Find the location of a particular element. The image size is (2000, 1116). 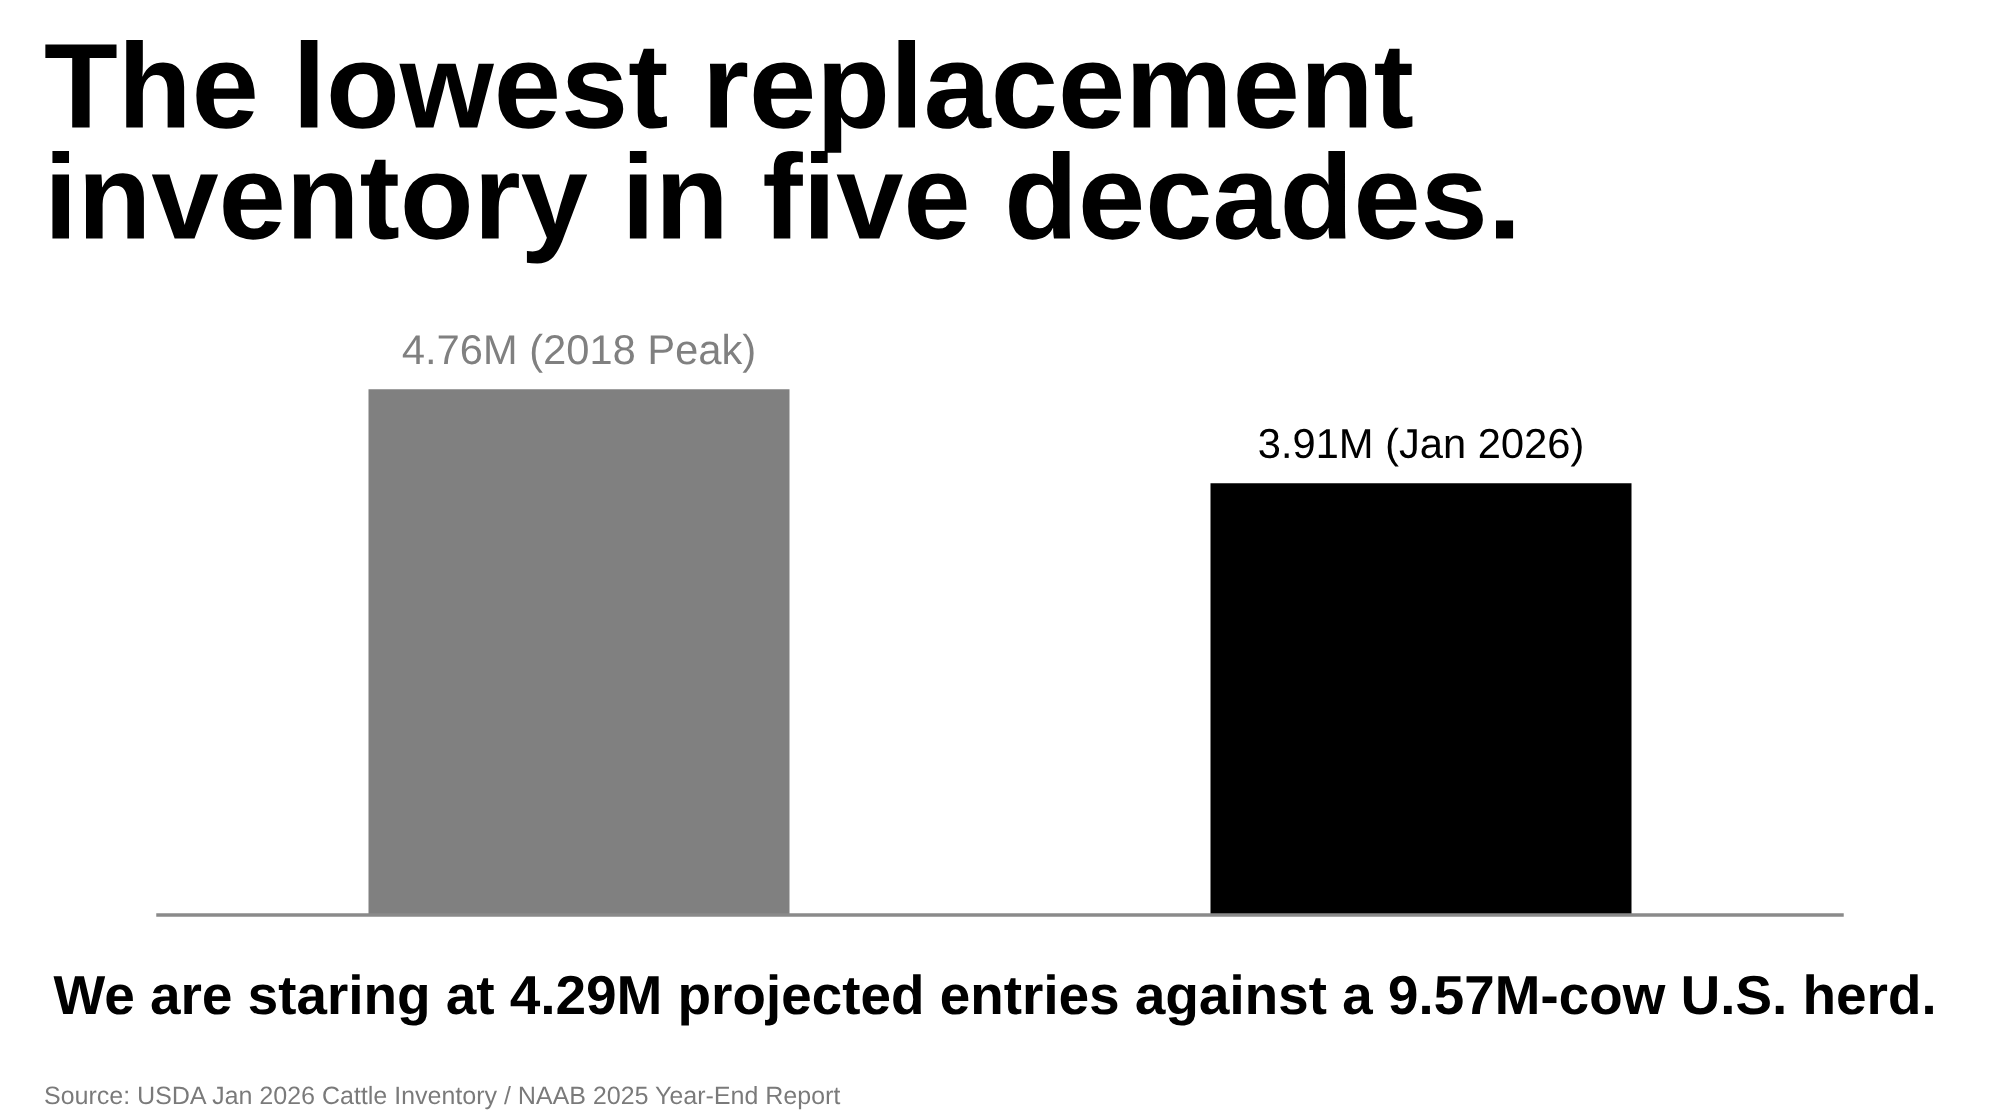

chart-title: The lowest replacement inventory in five decades. is located at coordinates (779, 152).